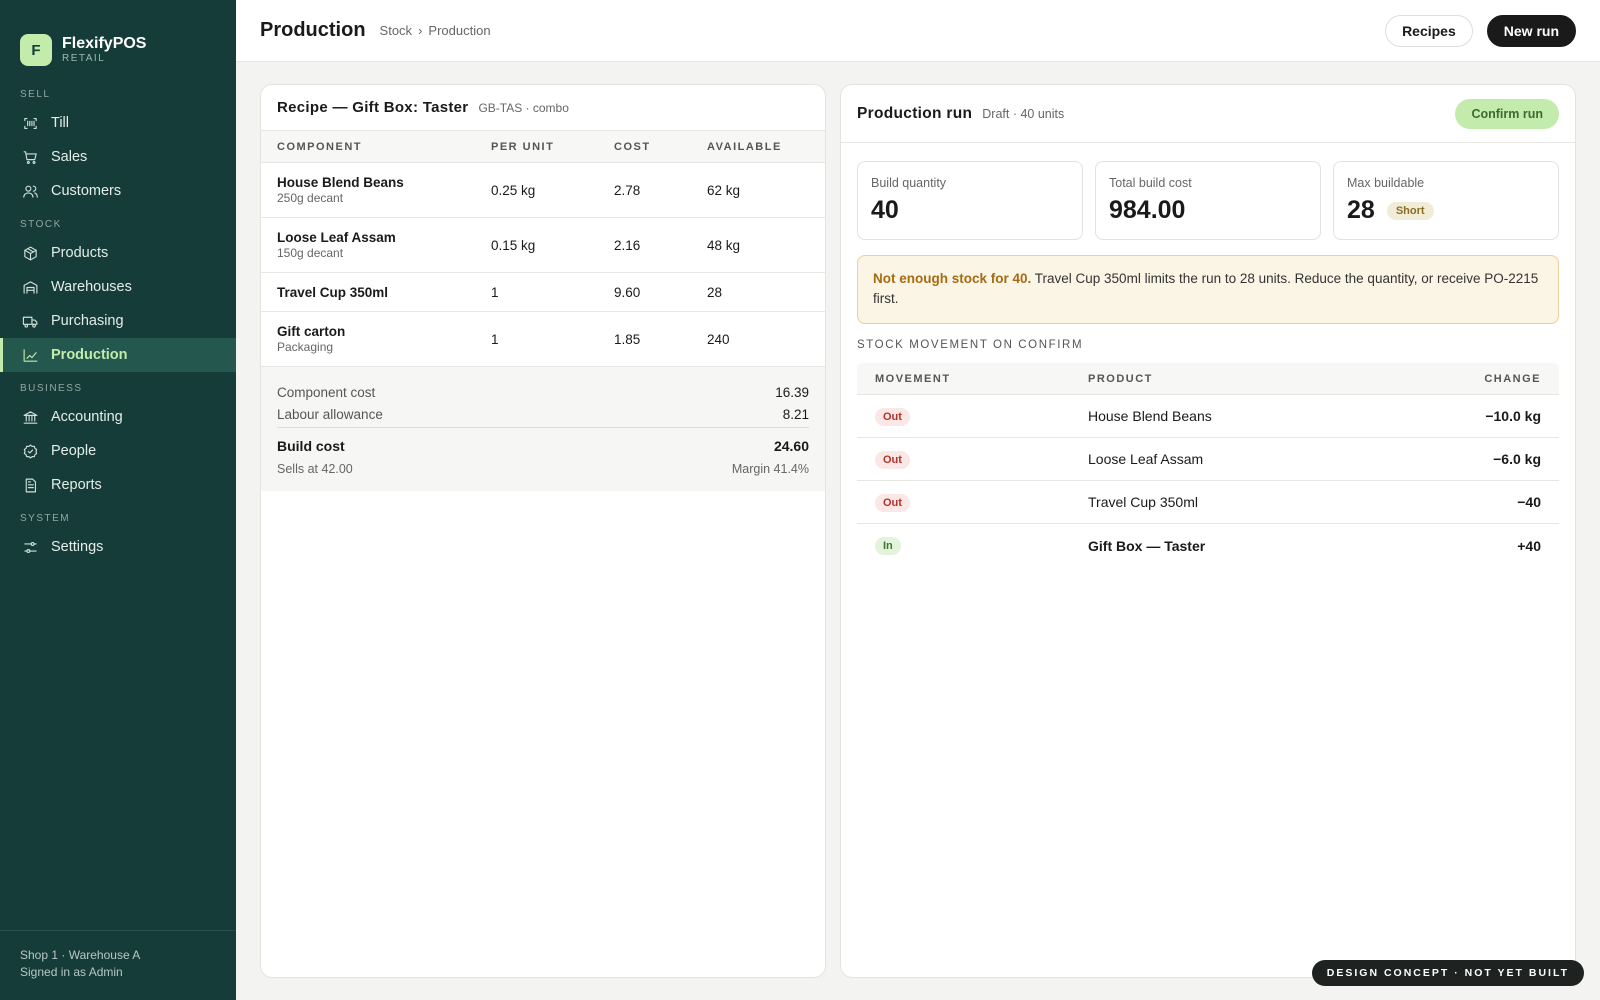 This screenshot has width=1600, height=1000. Describe the element at coordinates (543, 292) in the screenshot. I see `table-row: Travel Cup 350ml 1 9.60 28` at that location.